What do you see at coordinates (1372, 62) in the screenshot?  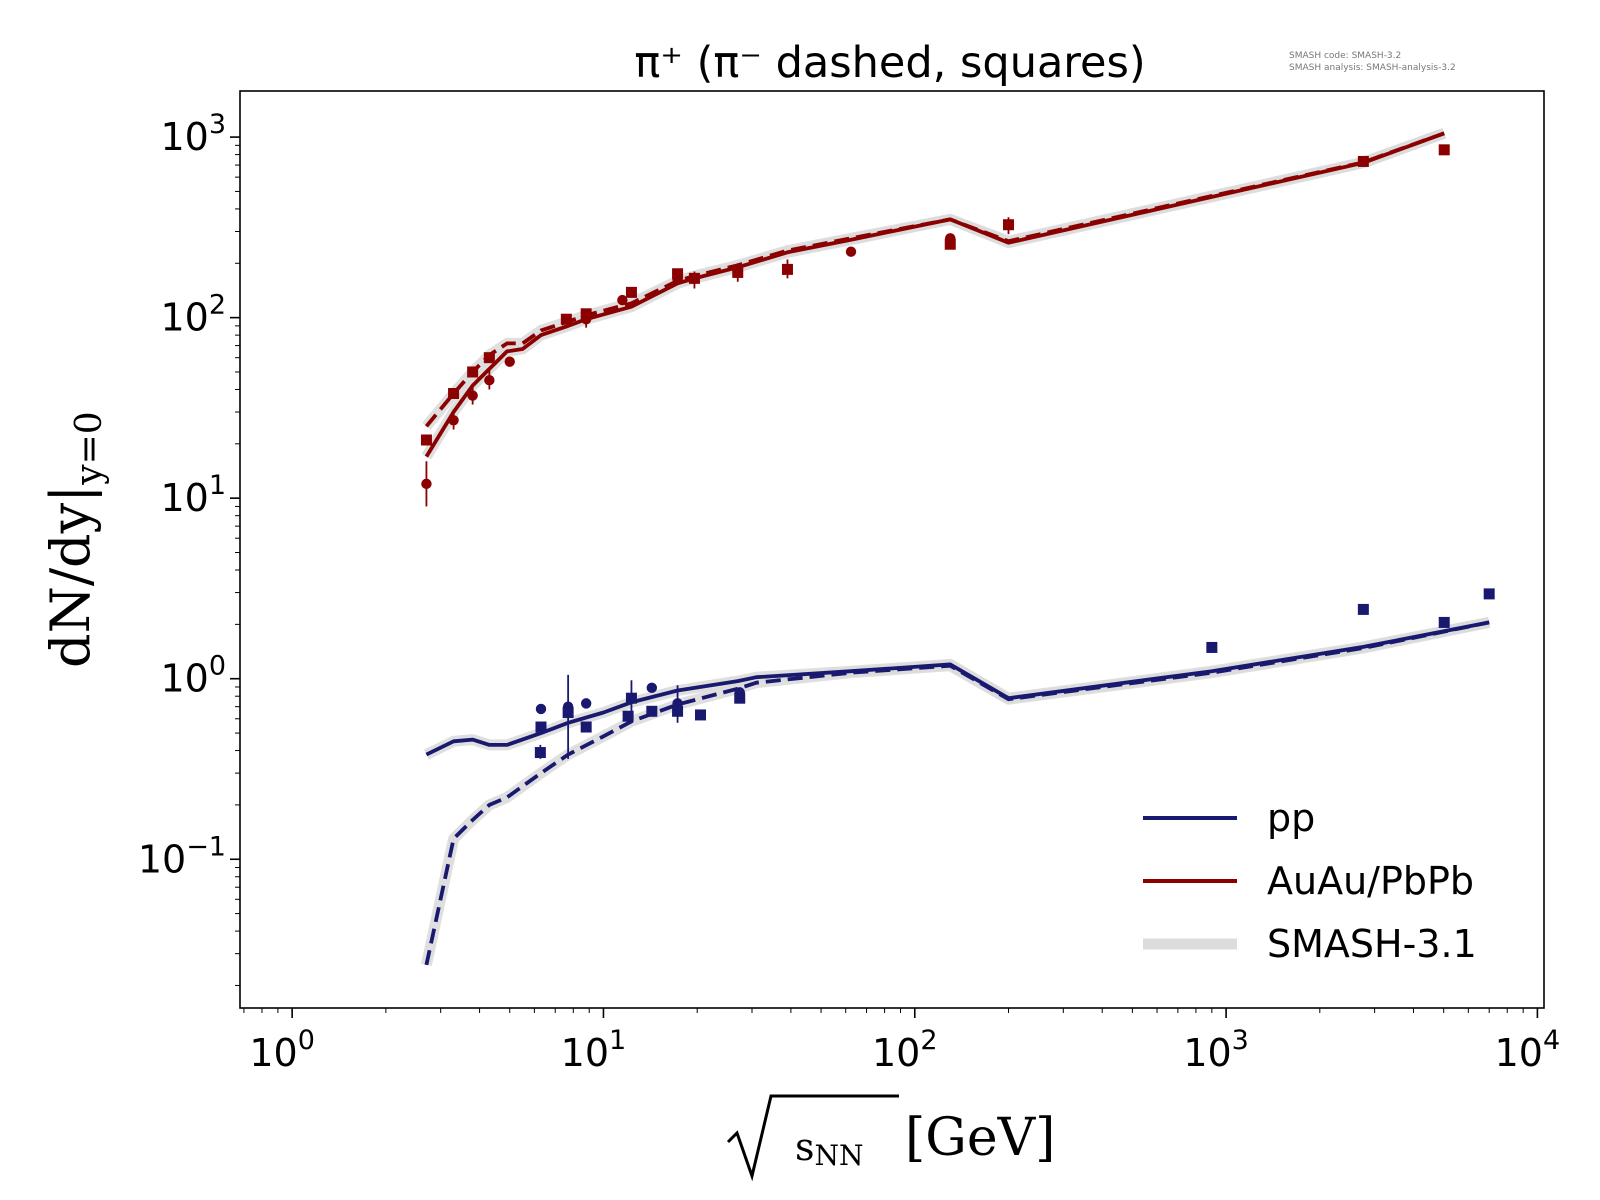 I see `version-note: SMASH code: SMASH-3.2 SMASH analysis` at bounding box center [1372, 62].